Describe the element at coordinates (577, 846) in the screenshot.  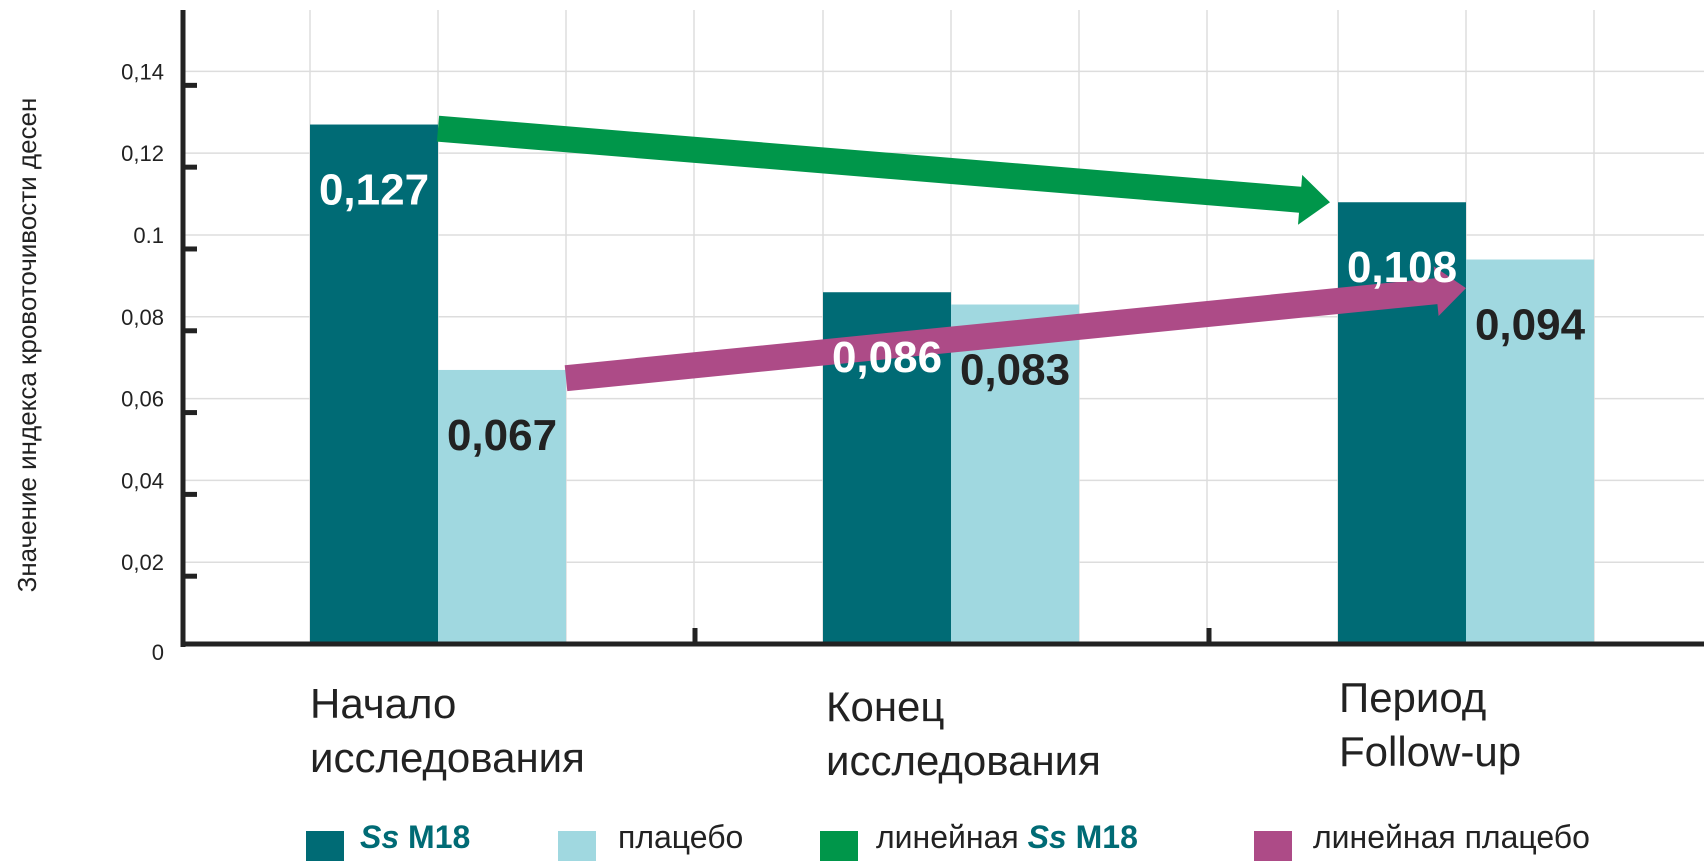
I see `legend-swatch-placebo` at that location.